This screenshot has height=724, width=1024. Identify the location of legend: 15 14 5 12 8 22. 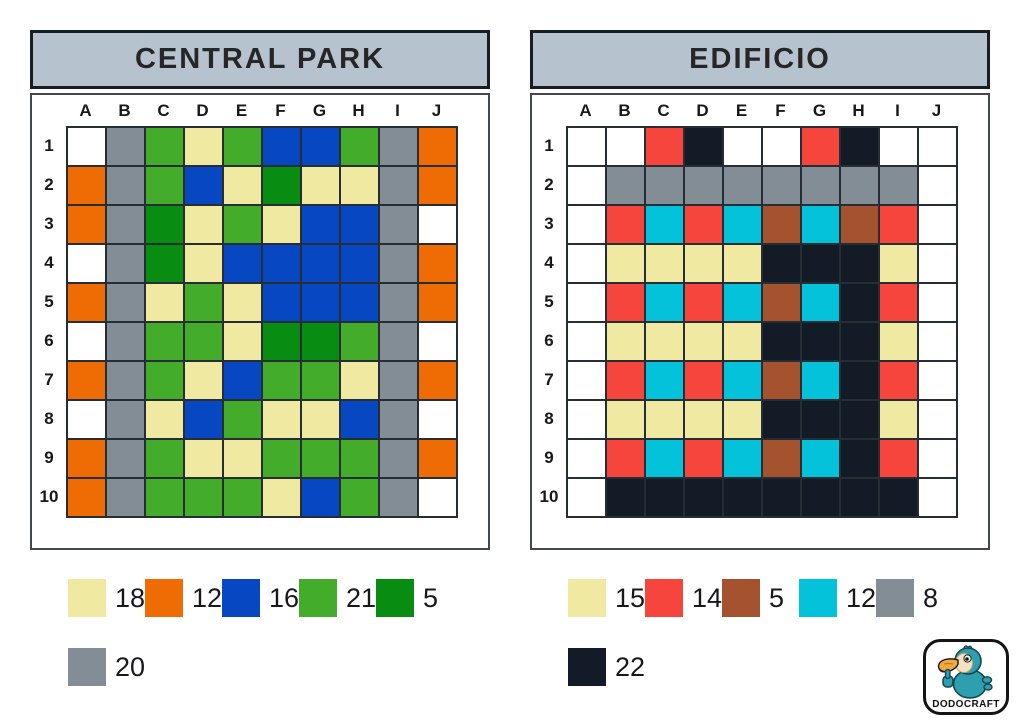
(767, 632).